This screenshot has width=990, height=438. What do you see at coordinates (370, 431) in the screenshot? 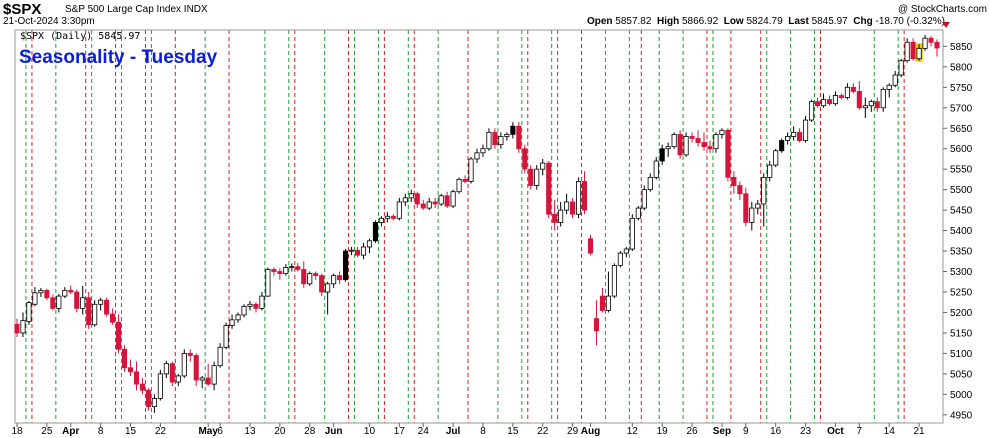
I see `x-tick-label: 10` at bounding box center [370, 431].